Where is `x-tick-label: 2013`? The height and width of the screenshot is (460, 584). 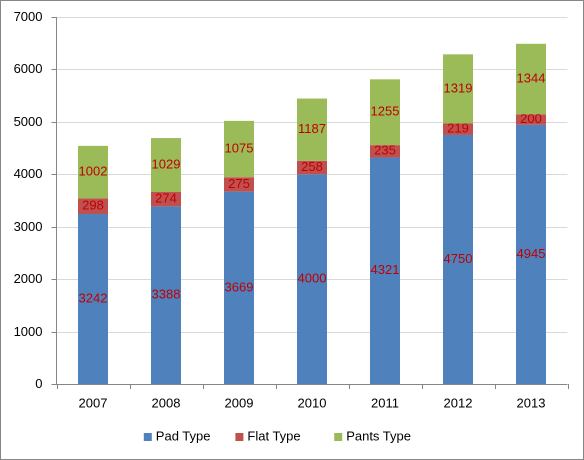 x-tick-label: 2013 is located at coordinates (531, 402).